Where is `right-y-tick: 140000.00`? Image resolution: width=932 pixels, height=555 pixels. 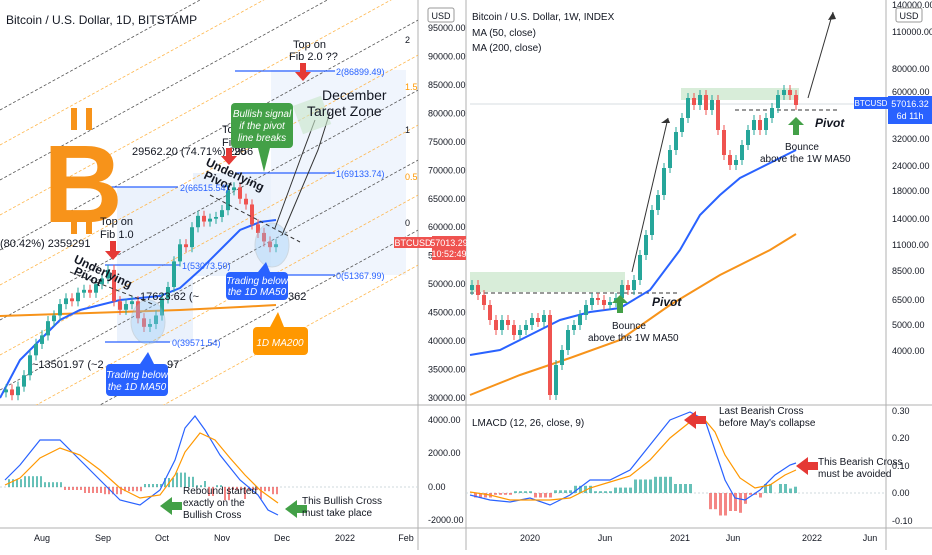 right-y-tick: 140000.00 is located at coordinates (912, 5).